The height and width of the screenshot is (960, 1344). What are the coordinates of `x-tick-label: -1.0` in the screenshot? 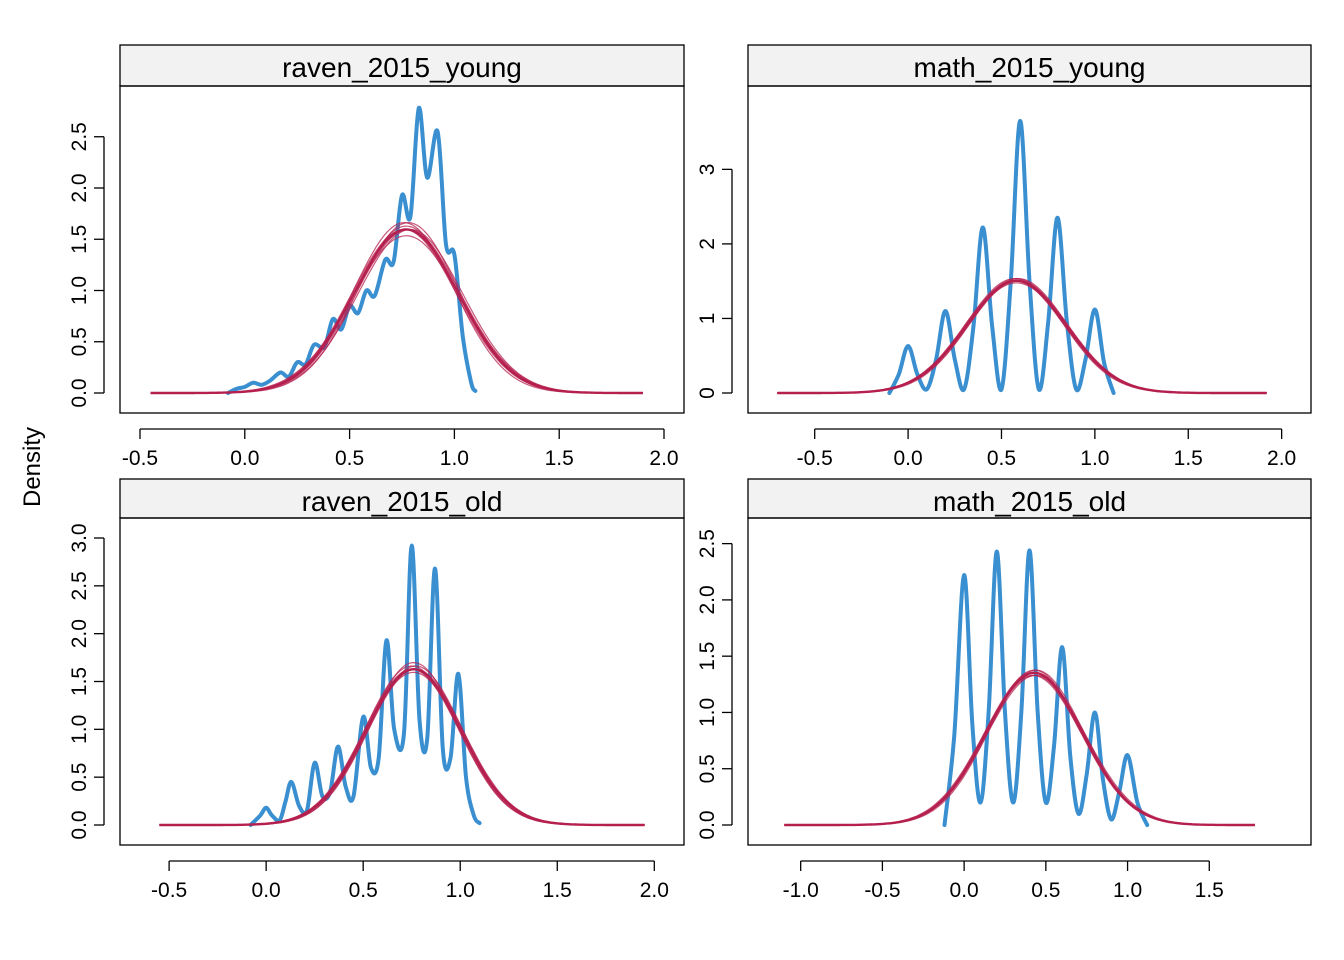 It's located at (801, 890).